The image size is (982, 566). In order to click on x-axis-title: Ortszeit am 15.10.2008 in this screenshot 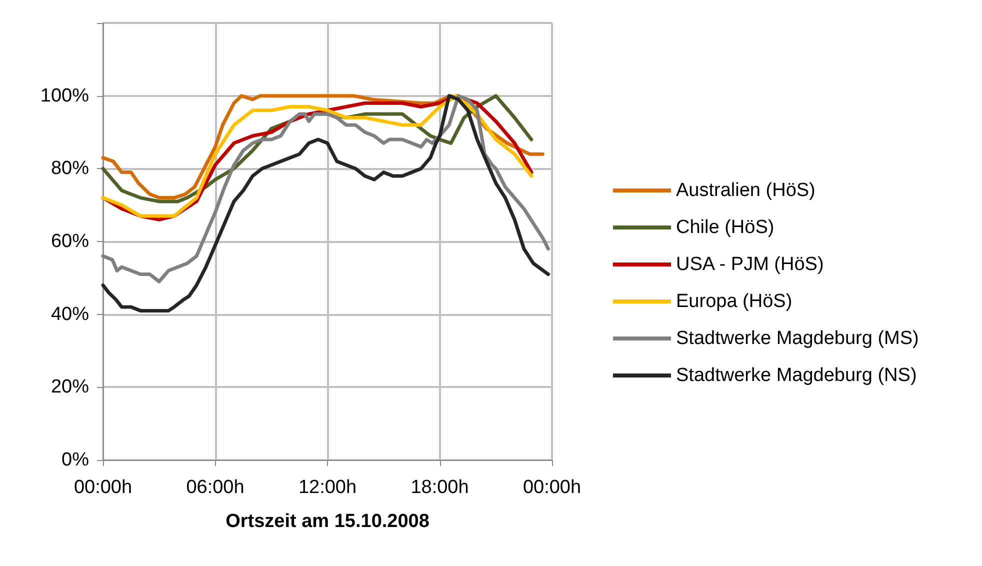, I will do `click(328, 521)`.